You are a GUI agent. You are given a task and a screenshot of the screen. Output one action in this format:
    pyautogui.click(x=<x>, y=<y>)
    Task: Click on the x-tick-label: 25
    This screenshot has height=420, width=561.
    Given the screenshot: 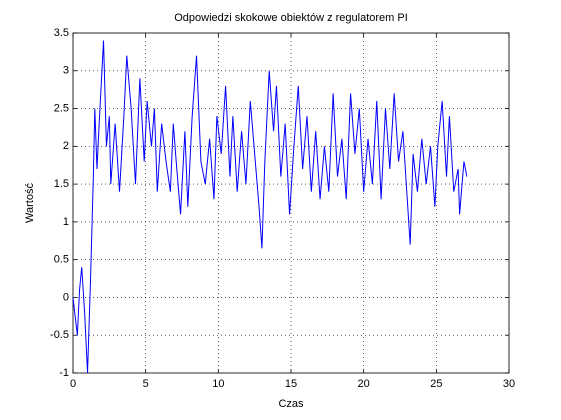 What is the action you would take?
    pyautogui.click(x=436, y=384)
    